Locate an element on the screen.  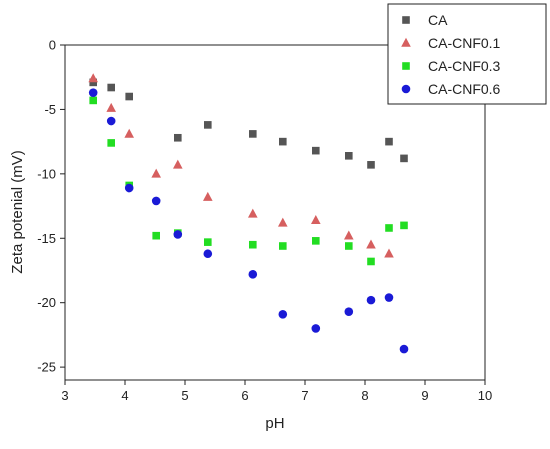
x-tick-label: 5 is located at coordinates (184, 395).